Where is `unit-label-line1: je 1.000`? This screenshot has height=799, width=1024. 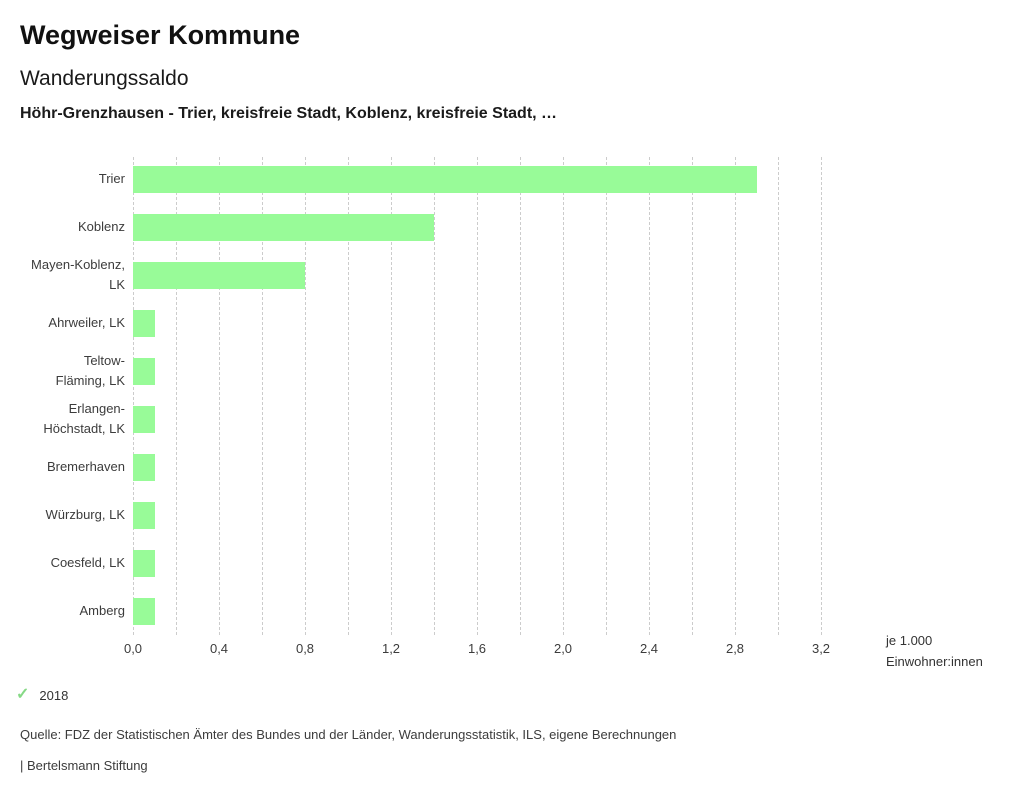
unit-label-line1: je 1.000 is located at coordinates (909, 640).